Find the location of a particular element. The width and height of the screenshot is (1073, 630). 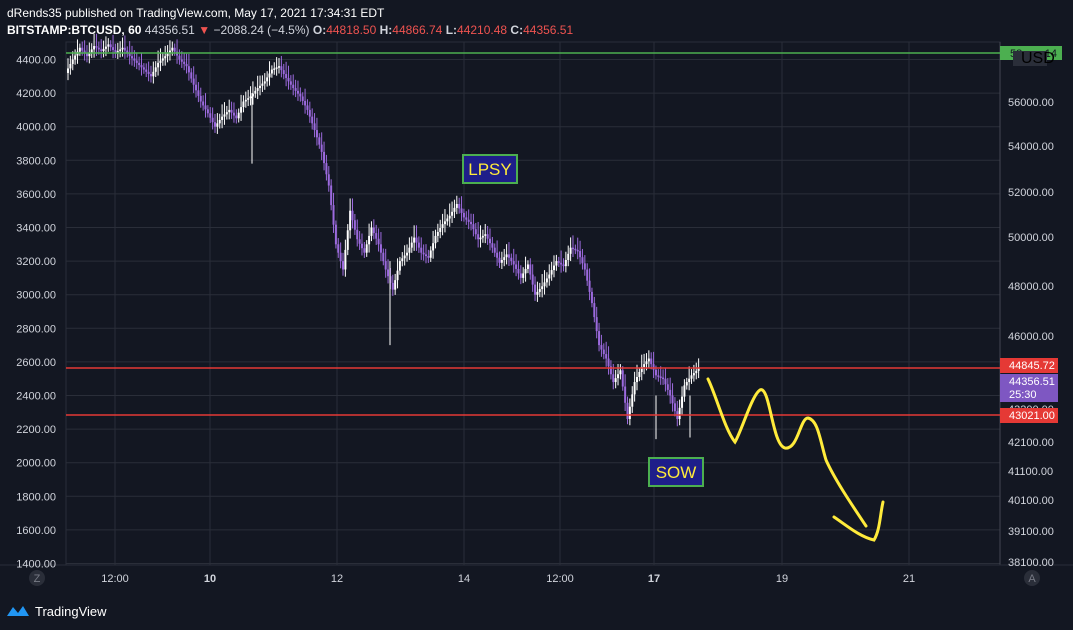

zoom-reset-button is located at coordinates (37, 578).